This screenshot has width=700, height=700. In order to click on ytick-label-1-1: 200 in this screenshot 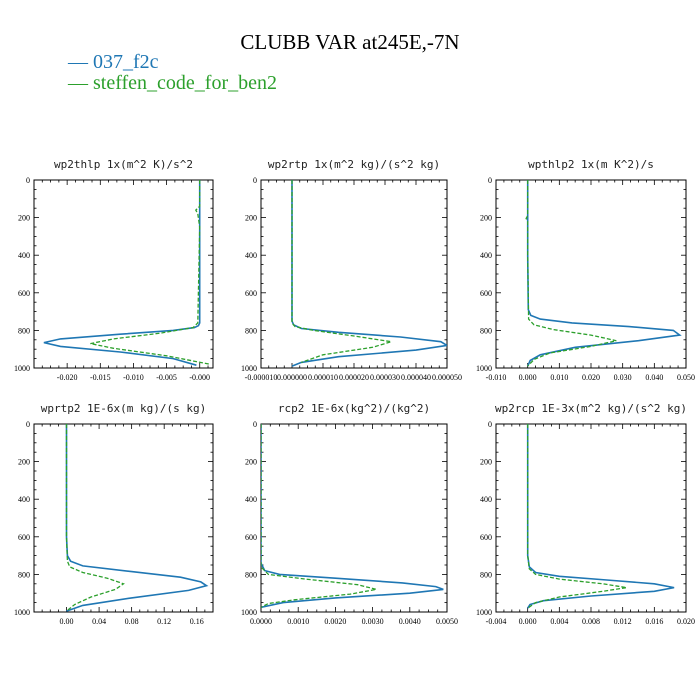, I will do `click(251, 218)`.